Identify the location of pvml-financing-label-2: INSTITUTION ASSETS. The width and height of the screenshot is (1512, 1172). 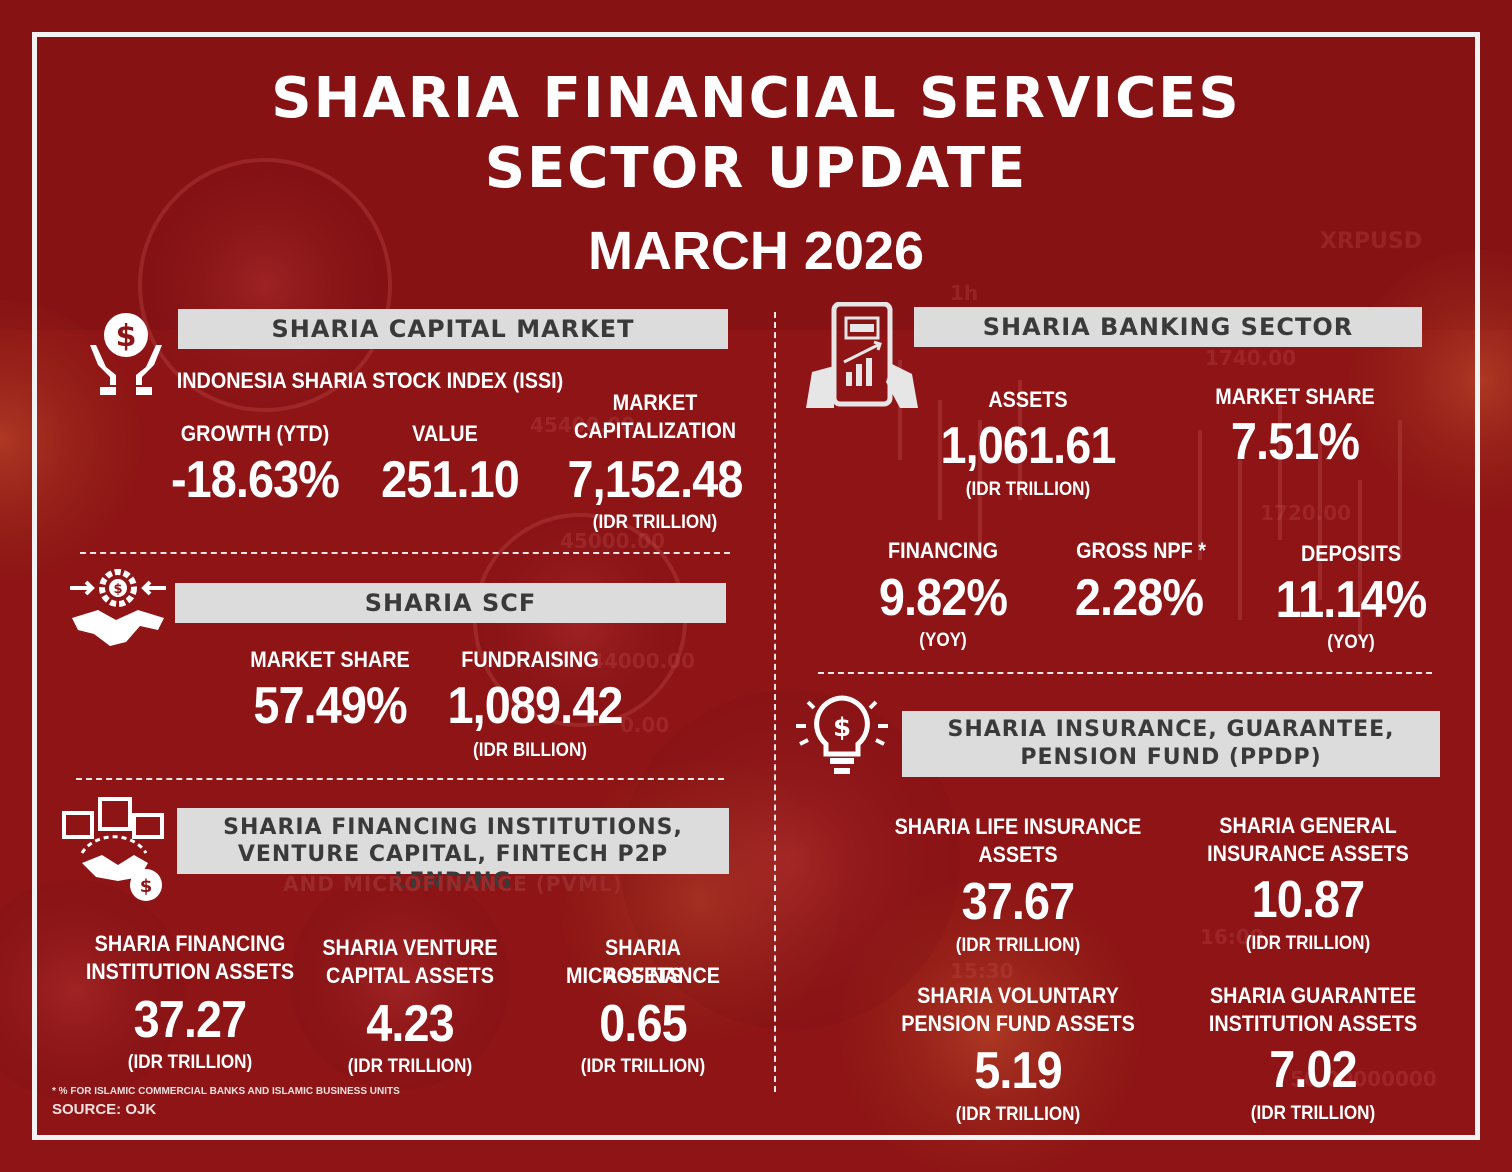
(190, 971).